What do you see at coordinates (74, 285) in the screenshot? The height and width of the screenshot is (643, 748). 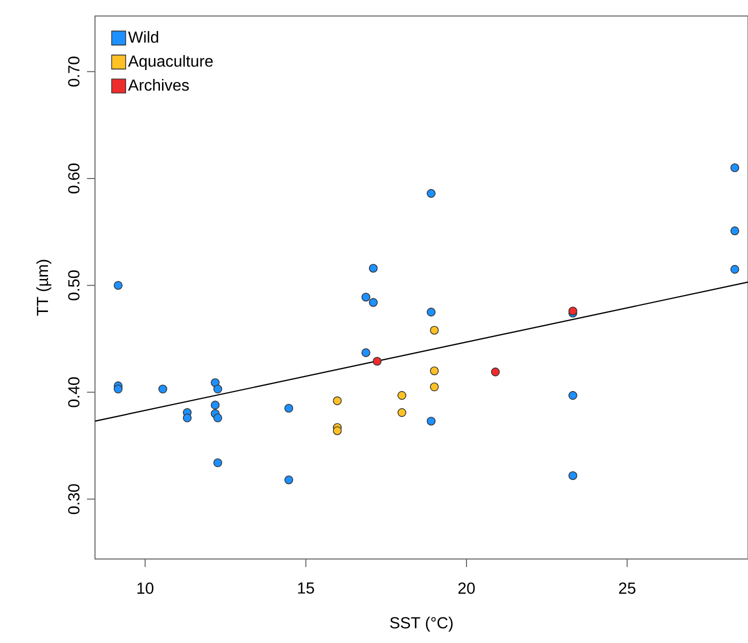 I see `y-tick-label: 0.50` at bounding box center [74, 285].